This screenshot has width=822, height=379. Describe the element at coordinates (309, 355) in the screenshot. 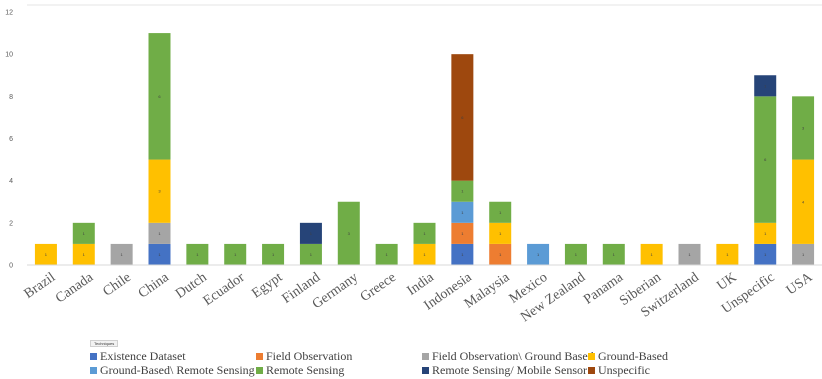

I see `legend-label: Field Observation` at that location.